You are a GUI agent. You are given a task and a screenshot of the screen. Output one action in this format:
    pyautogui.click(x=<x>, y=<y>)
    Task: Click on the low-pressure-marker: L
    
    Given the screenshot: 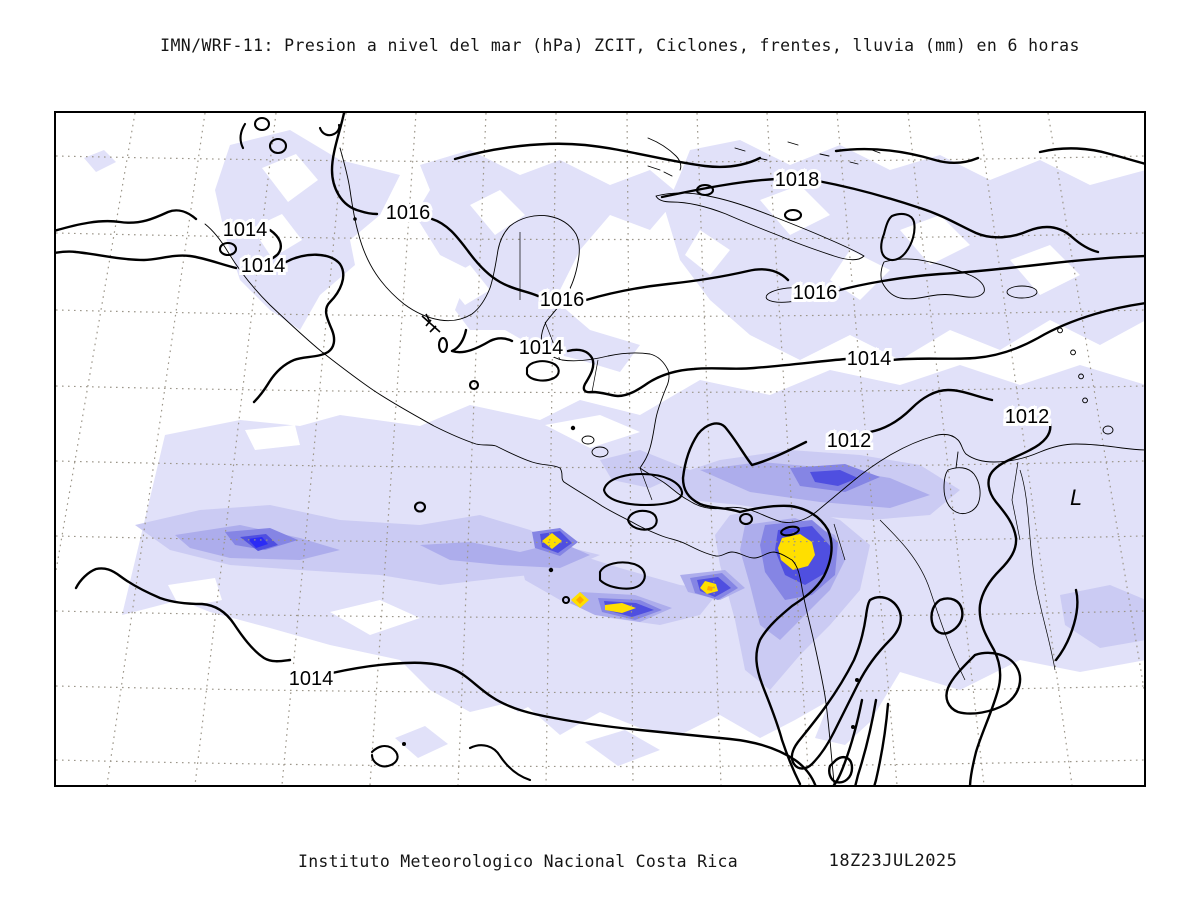 What is the action you would take?
    pyautogui.click(x=1076, y=498)
    